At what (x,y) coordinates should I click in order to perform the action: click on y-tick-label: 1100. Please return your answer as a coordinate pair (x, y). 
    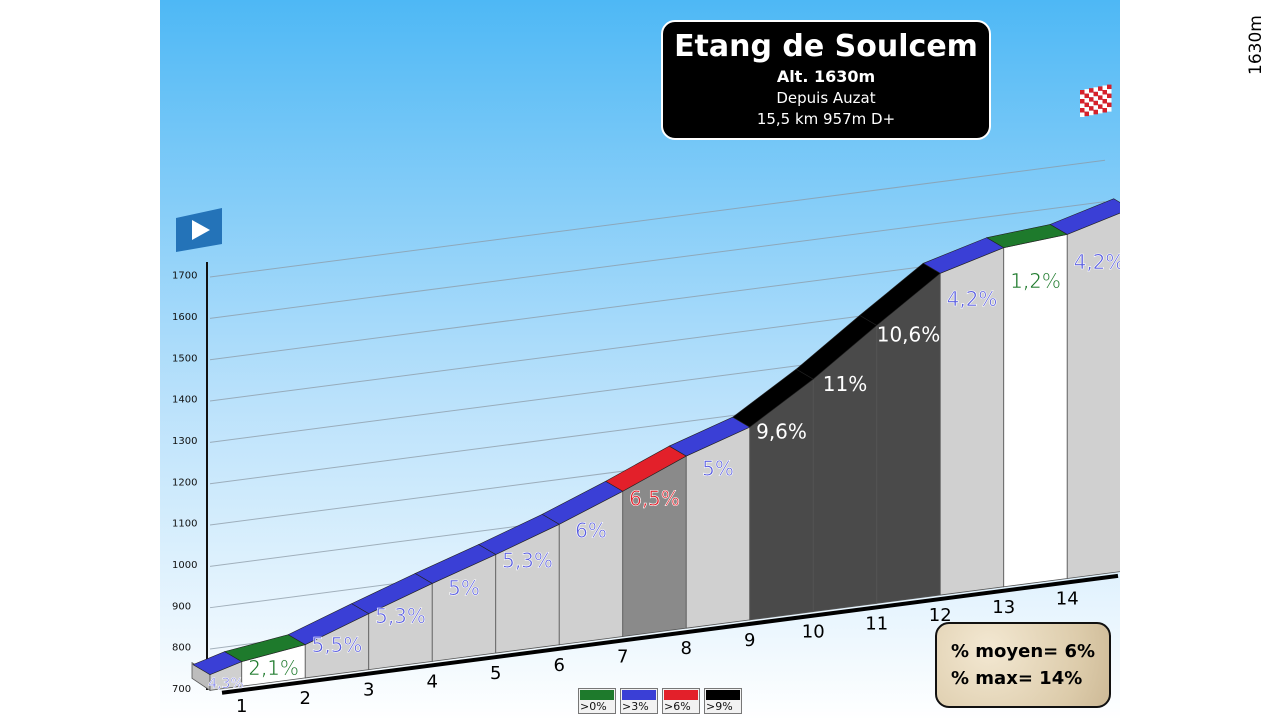
    Looking at the image, I should click on (184, 524).